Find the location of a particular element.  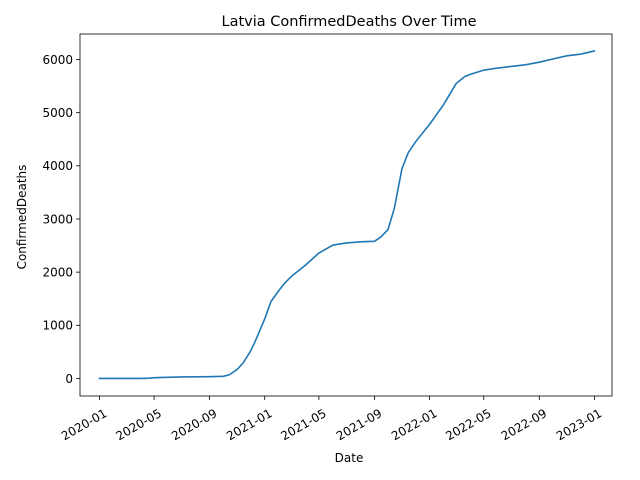

y-tick-label-2: 2000 is located at coordinates (57, 272).